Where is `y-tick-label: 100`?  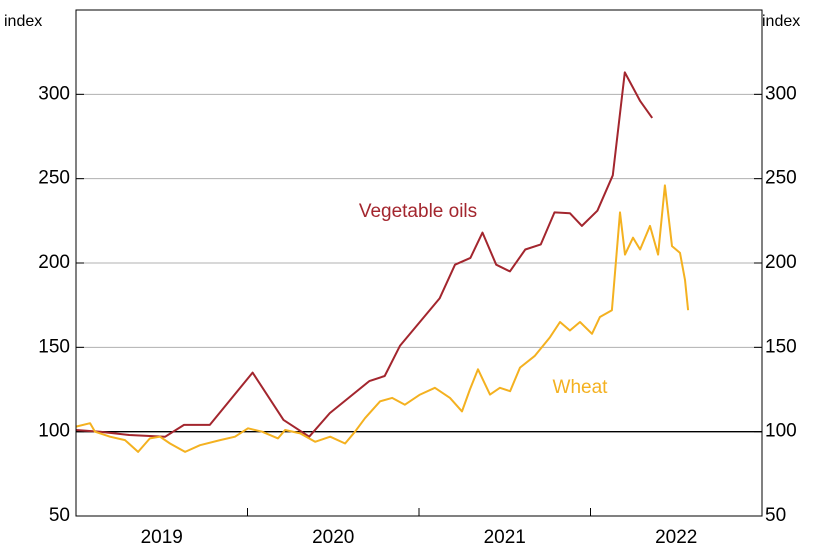 y-tick-label: 100 is located at coordinates (54, 431).